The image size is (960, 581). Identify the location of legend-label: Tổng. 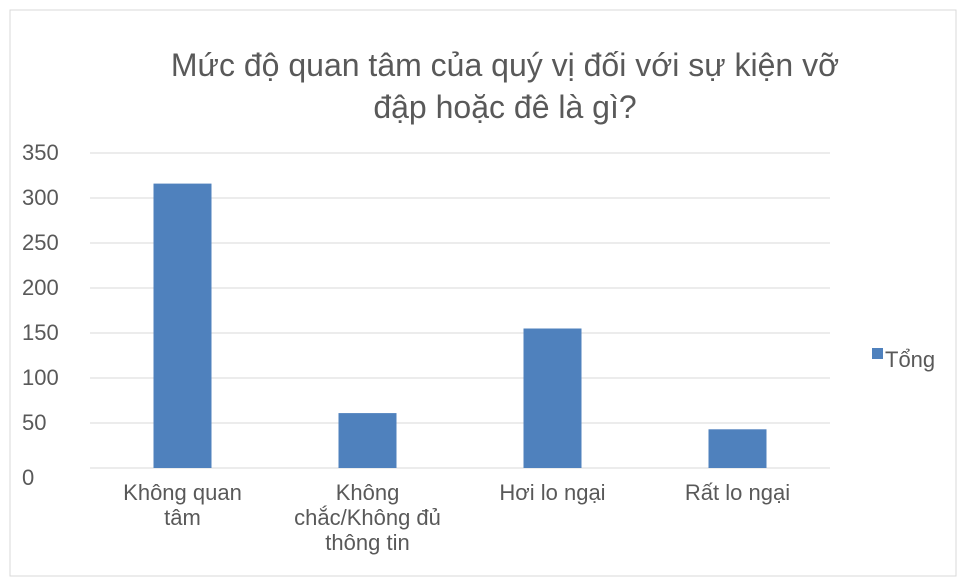
(910, 359).